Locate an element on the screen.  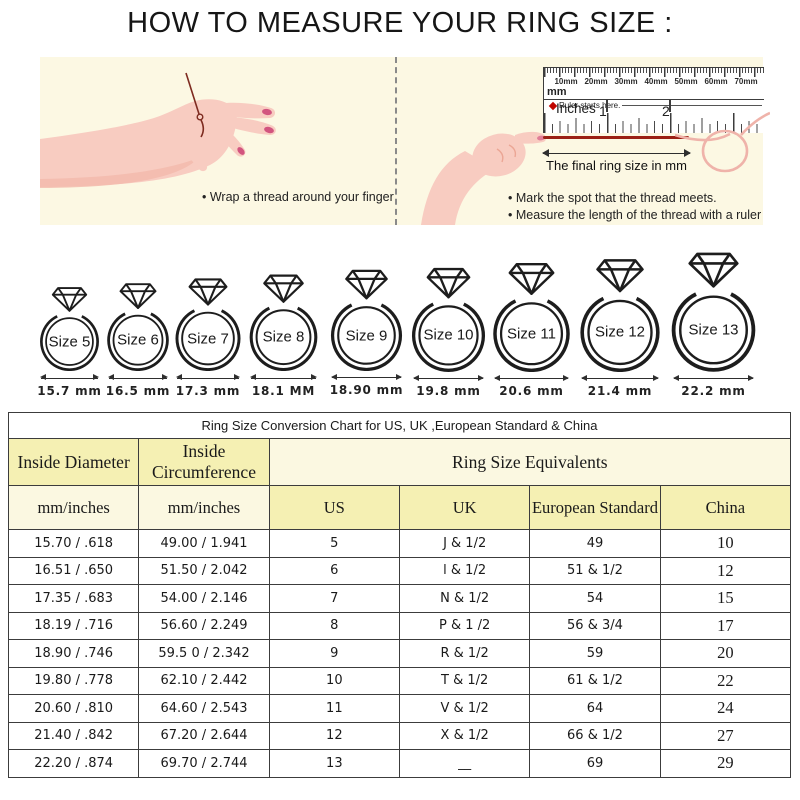
cell-us: 8 is located at coordinates (334, 625).